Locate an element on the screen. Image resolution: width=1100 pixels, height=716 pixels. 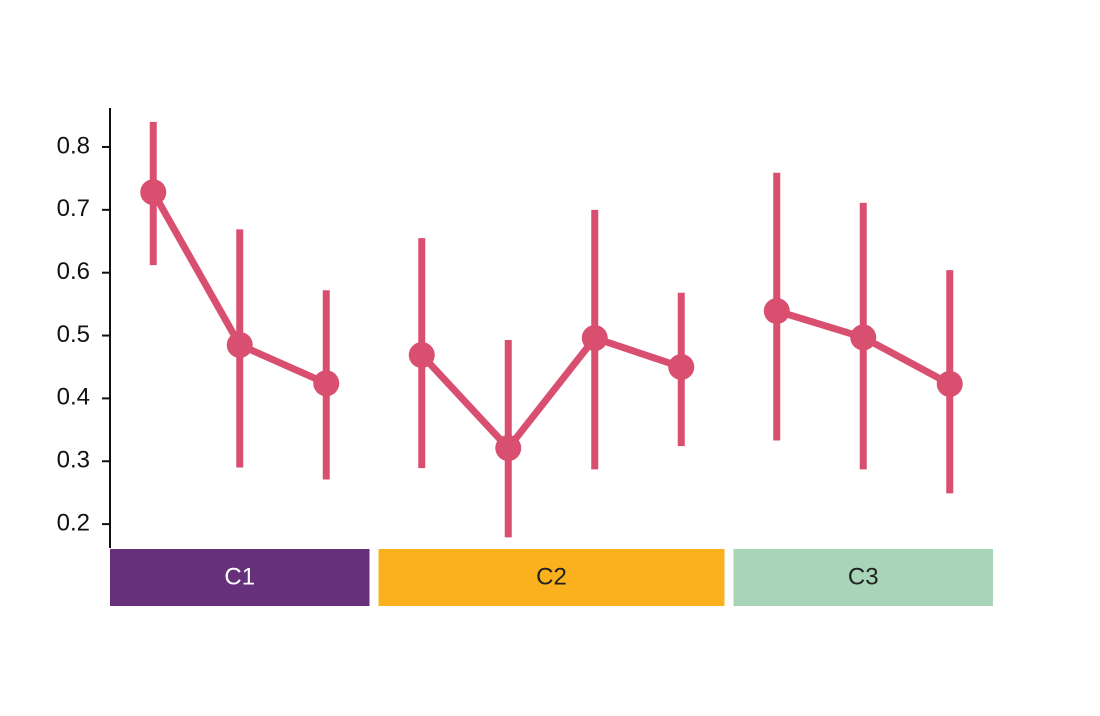
y-tick-label: 0.7 is located at coordinates (73, 208).